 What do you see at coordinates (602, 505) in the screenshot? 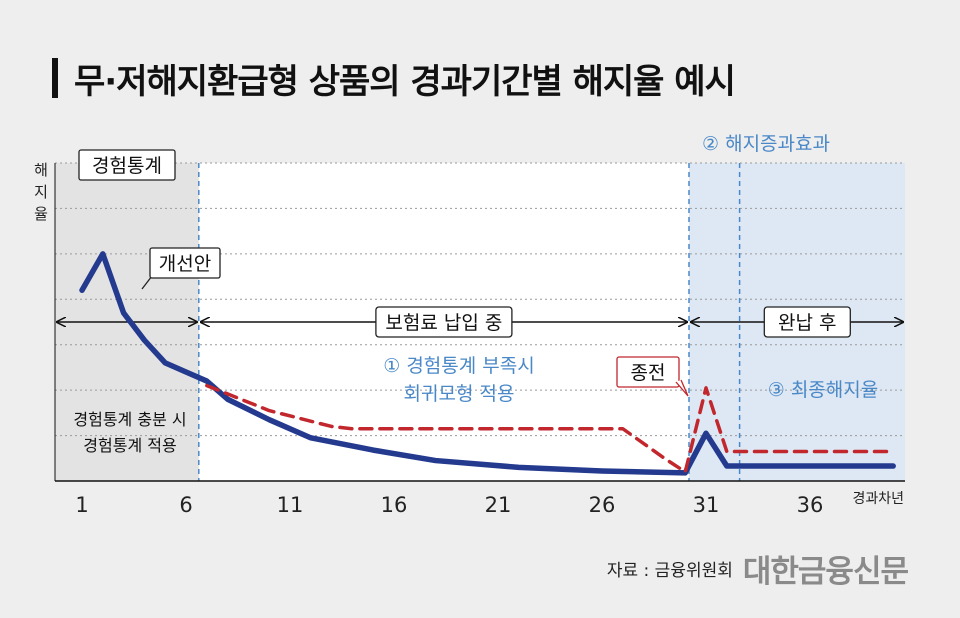
I see `x-tick-label: 26` at bounding box center [602, 505].